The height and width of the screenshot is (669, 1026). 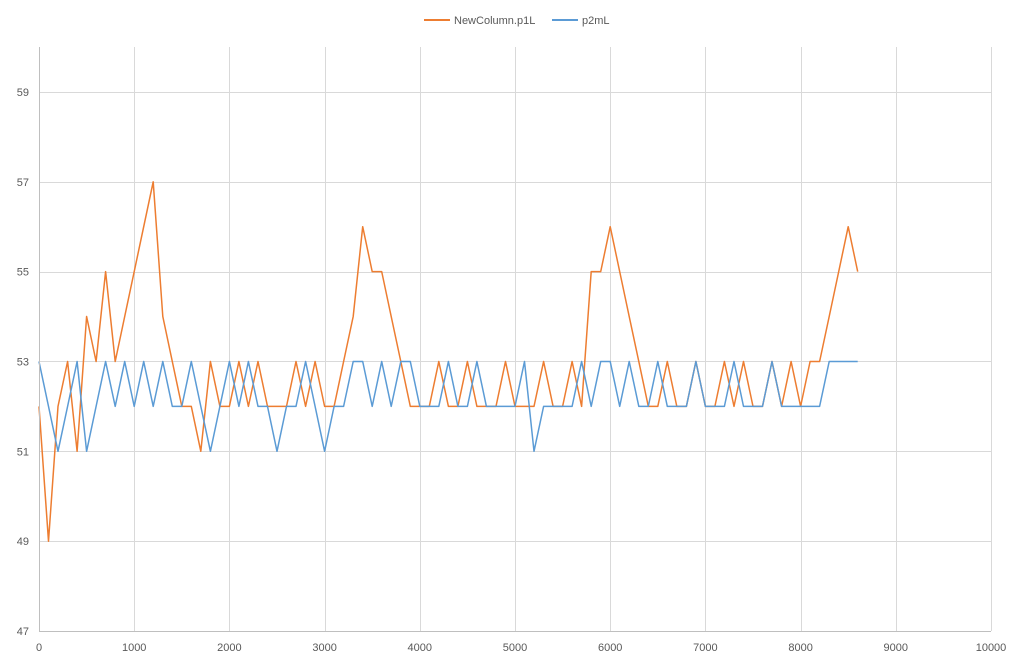 I want to click on x-tick-label: 5000, so click(x=515, y=648).